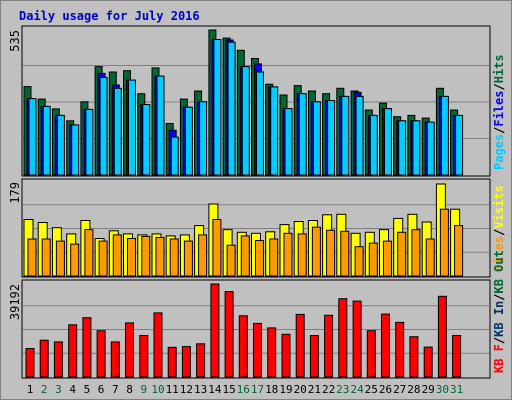 This screenshot has width=512, height=400. I want to click on day-label: 7, so click(115, 389).